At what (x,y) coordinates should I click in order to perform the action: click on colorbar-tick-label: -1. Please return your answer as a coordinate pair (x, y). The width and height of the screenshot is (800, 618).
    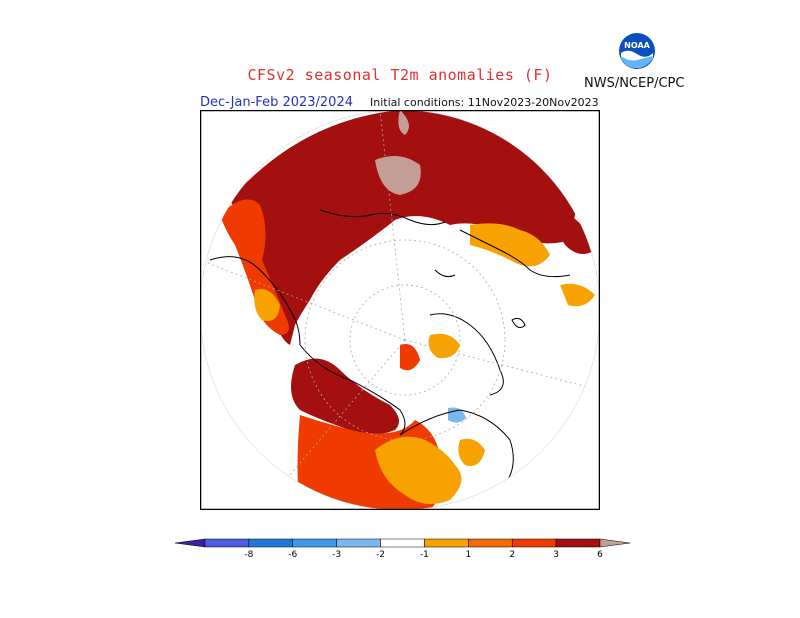
    Looking at the image, I should click on (424, 555).